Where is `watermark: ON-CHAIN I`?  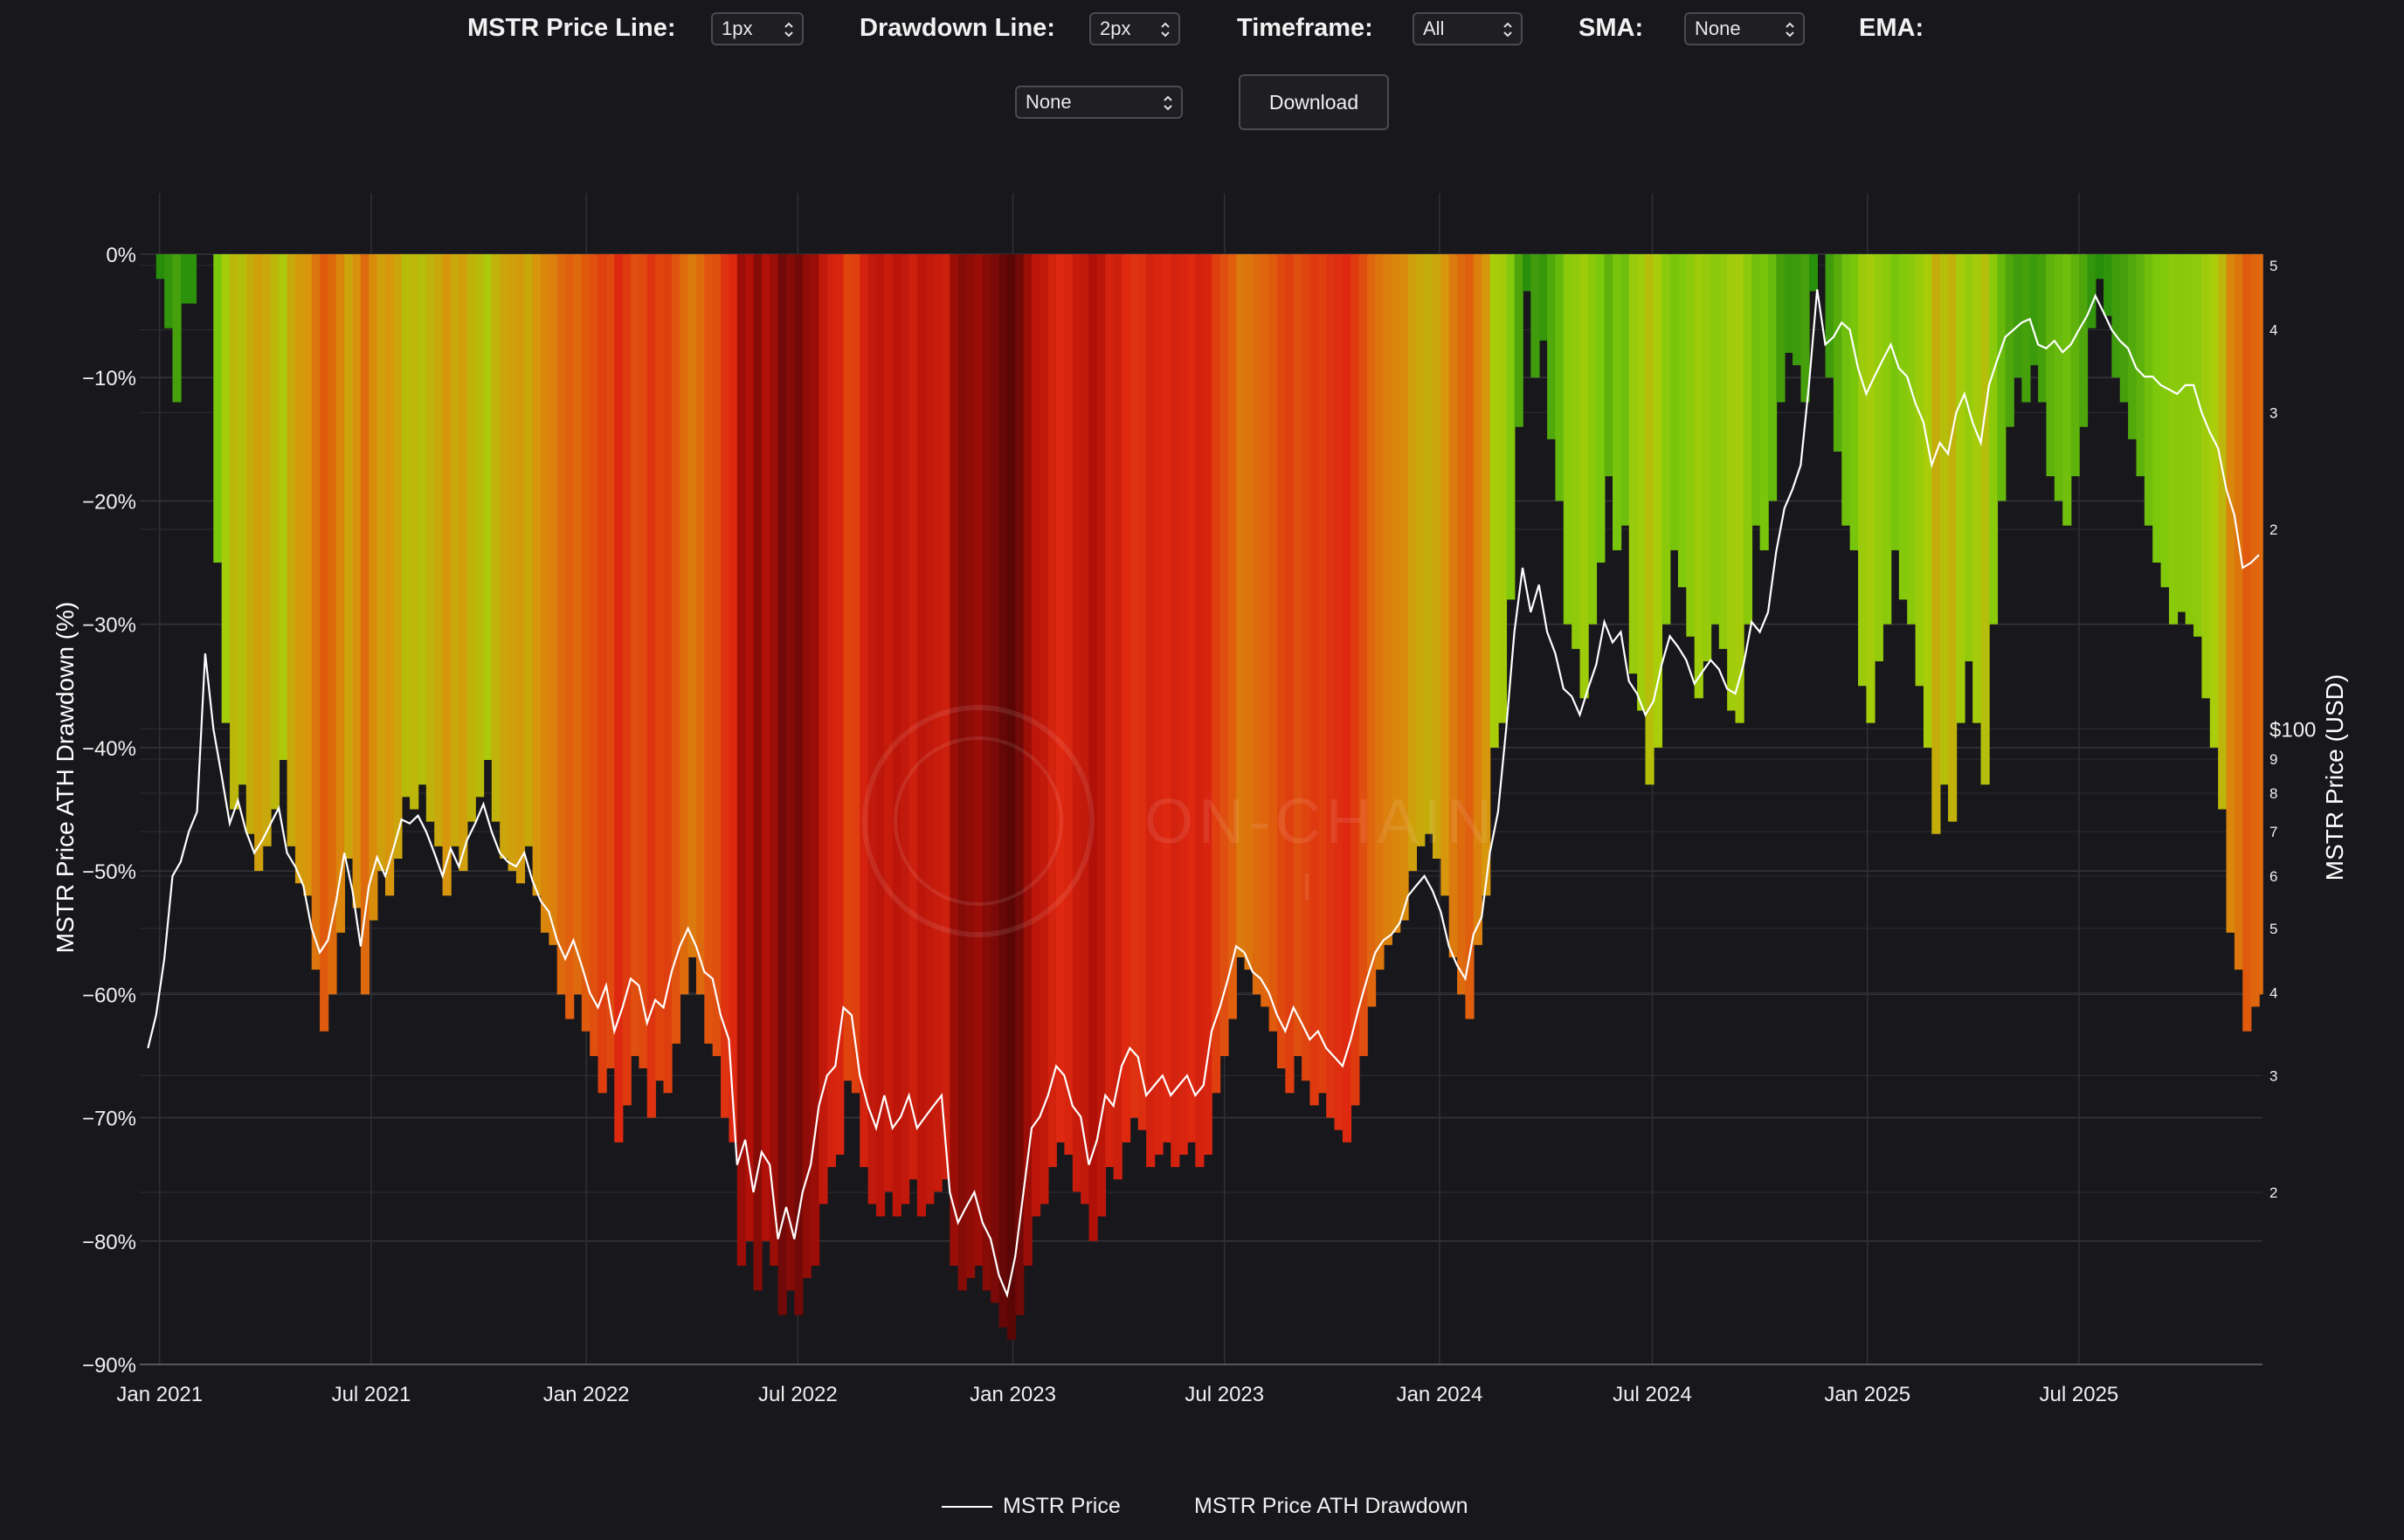
watermark: ON-CHAIN I is located at coordinates (1180, 821).